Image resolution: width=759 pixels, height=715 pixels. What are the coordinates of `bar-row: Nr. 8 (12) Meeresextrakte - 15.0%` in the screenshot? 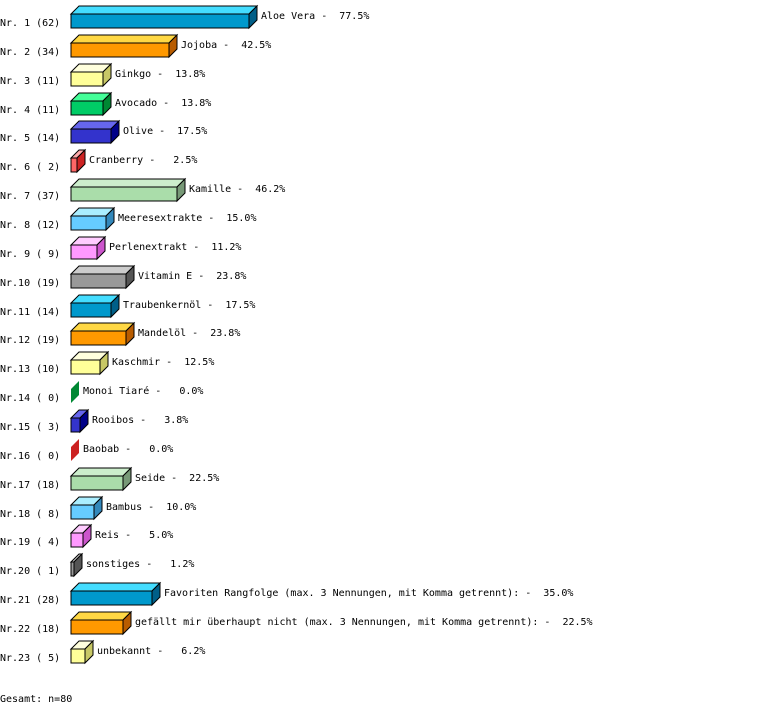 It's located at (128, 219).